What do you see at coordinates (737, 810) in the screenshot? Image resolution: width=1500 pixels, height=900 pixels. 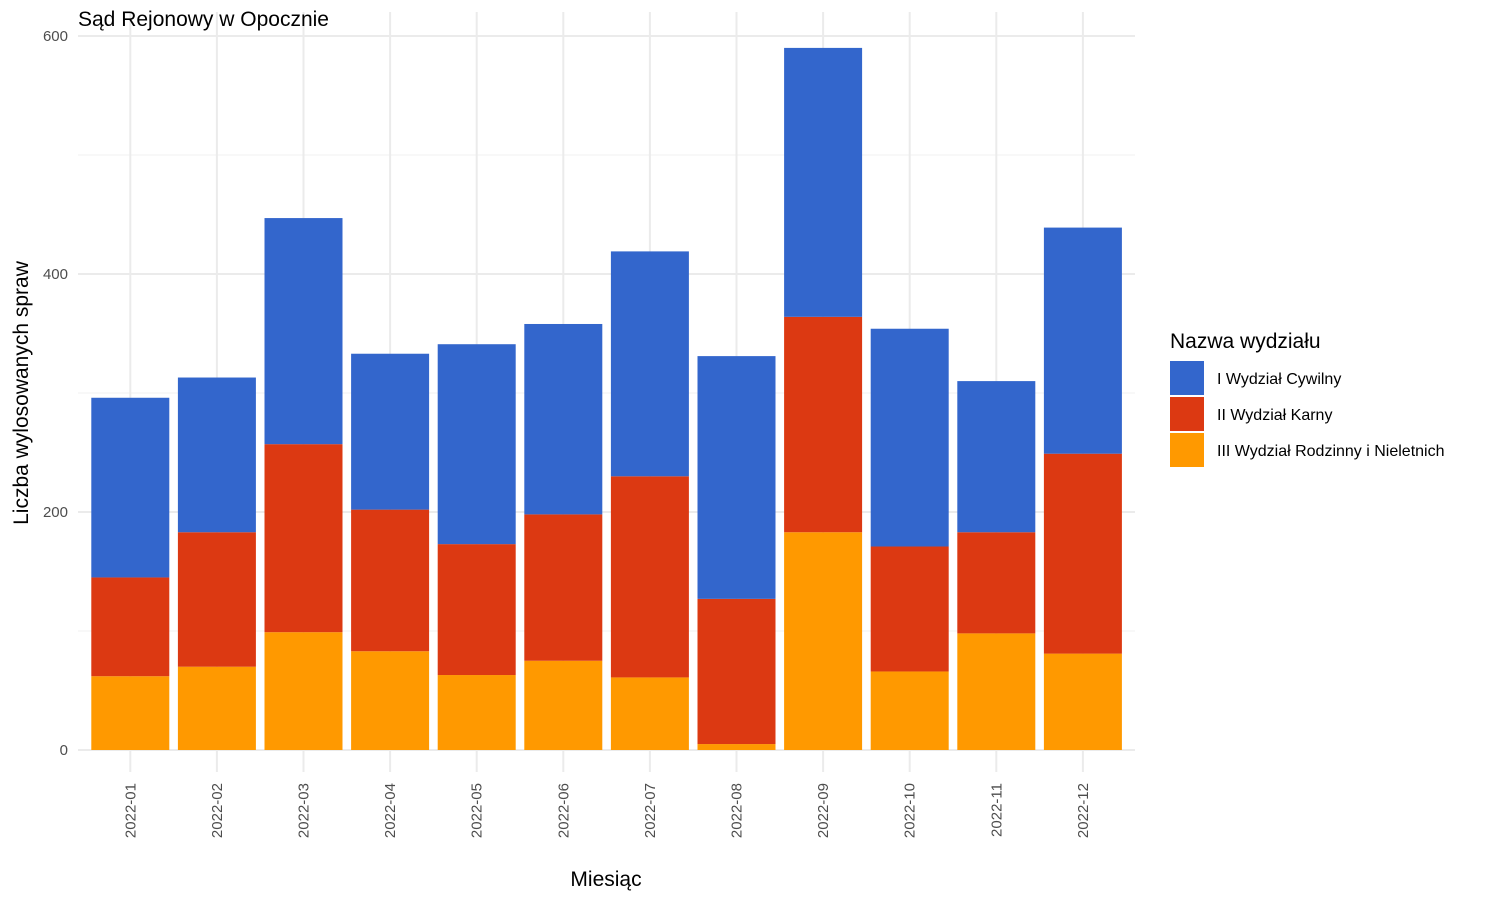 I see `x-tick-label: 2022-08` at bounding box center [737, 810].